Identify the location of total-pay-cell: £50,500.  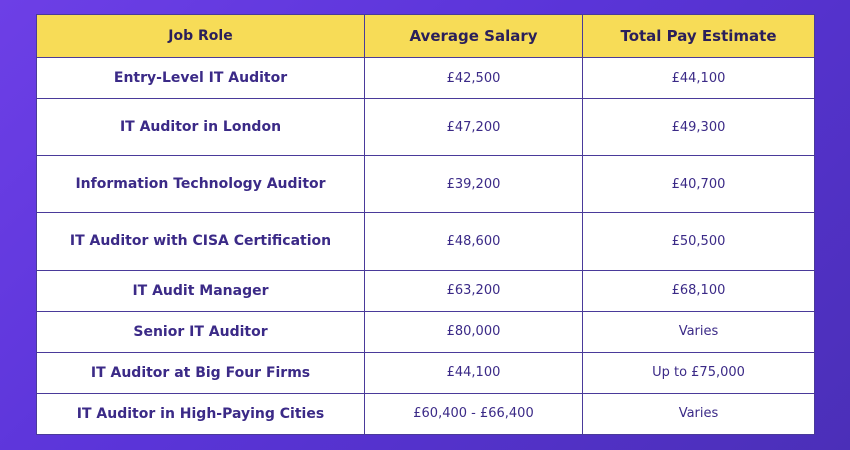
(698, 241).